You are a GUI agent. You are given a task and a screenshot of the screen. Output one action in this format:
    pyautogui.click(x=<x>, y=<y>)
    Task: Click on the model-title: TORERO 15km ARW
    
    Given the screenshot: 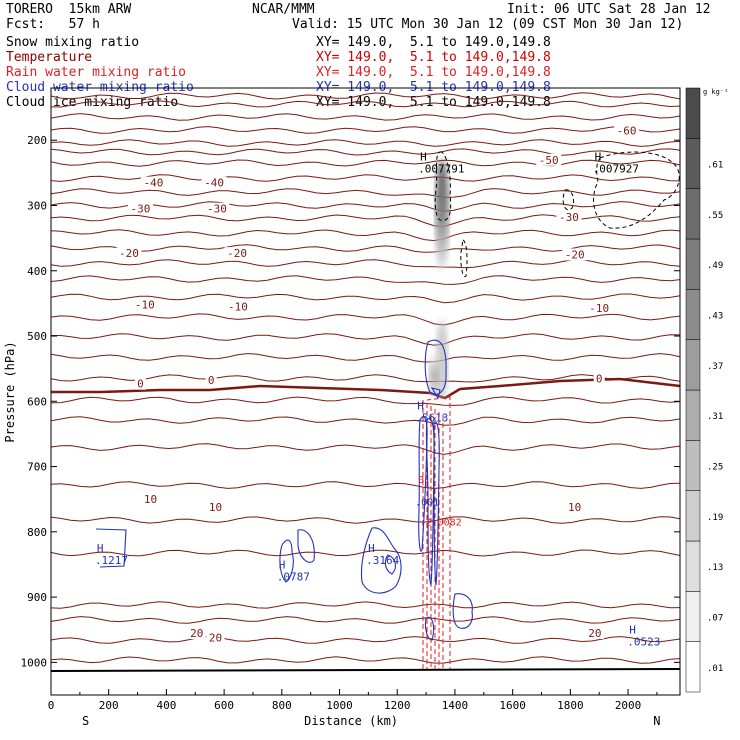 What is the action you would take?
    pyautogui.click(x=69, y=9)
    